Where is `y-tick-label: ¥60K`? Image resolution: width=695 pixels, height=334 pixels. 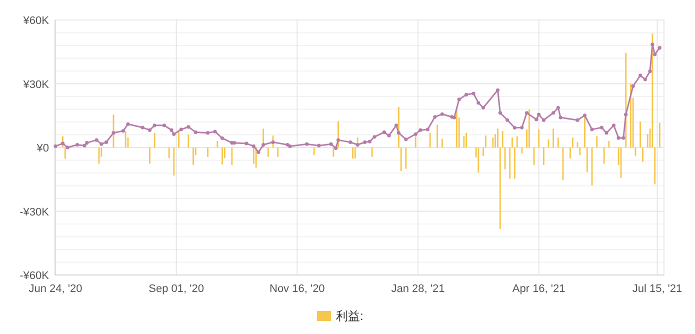
y-tick-label: ¥60K is located at coordinates (36, 21).